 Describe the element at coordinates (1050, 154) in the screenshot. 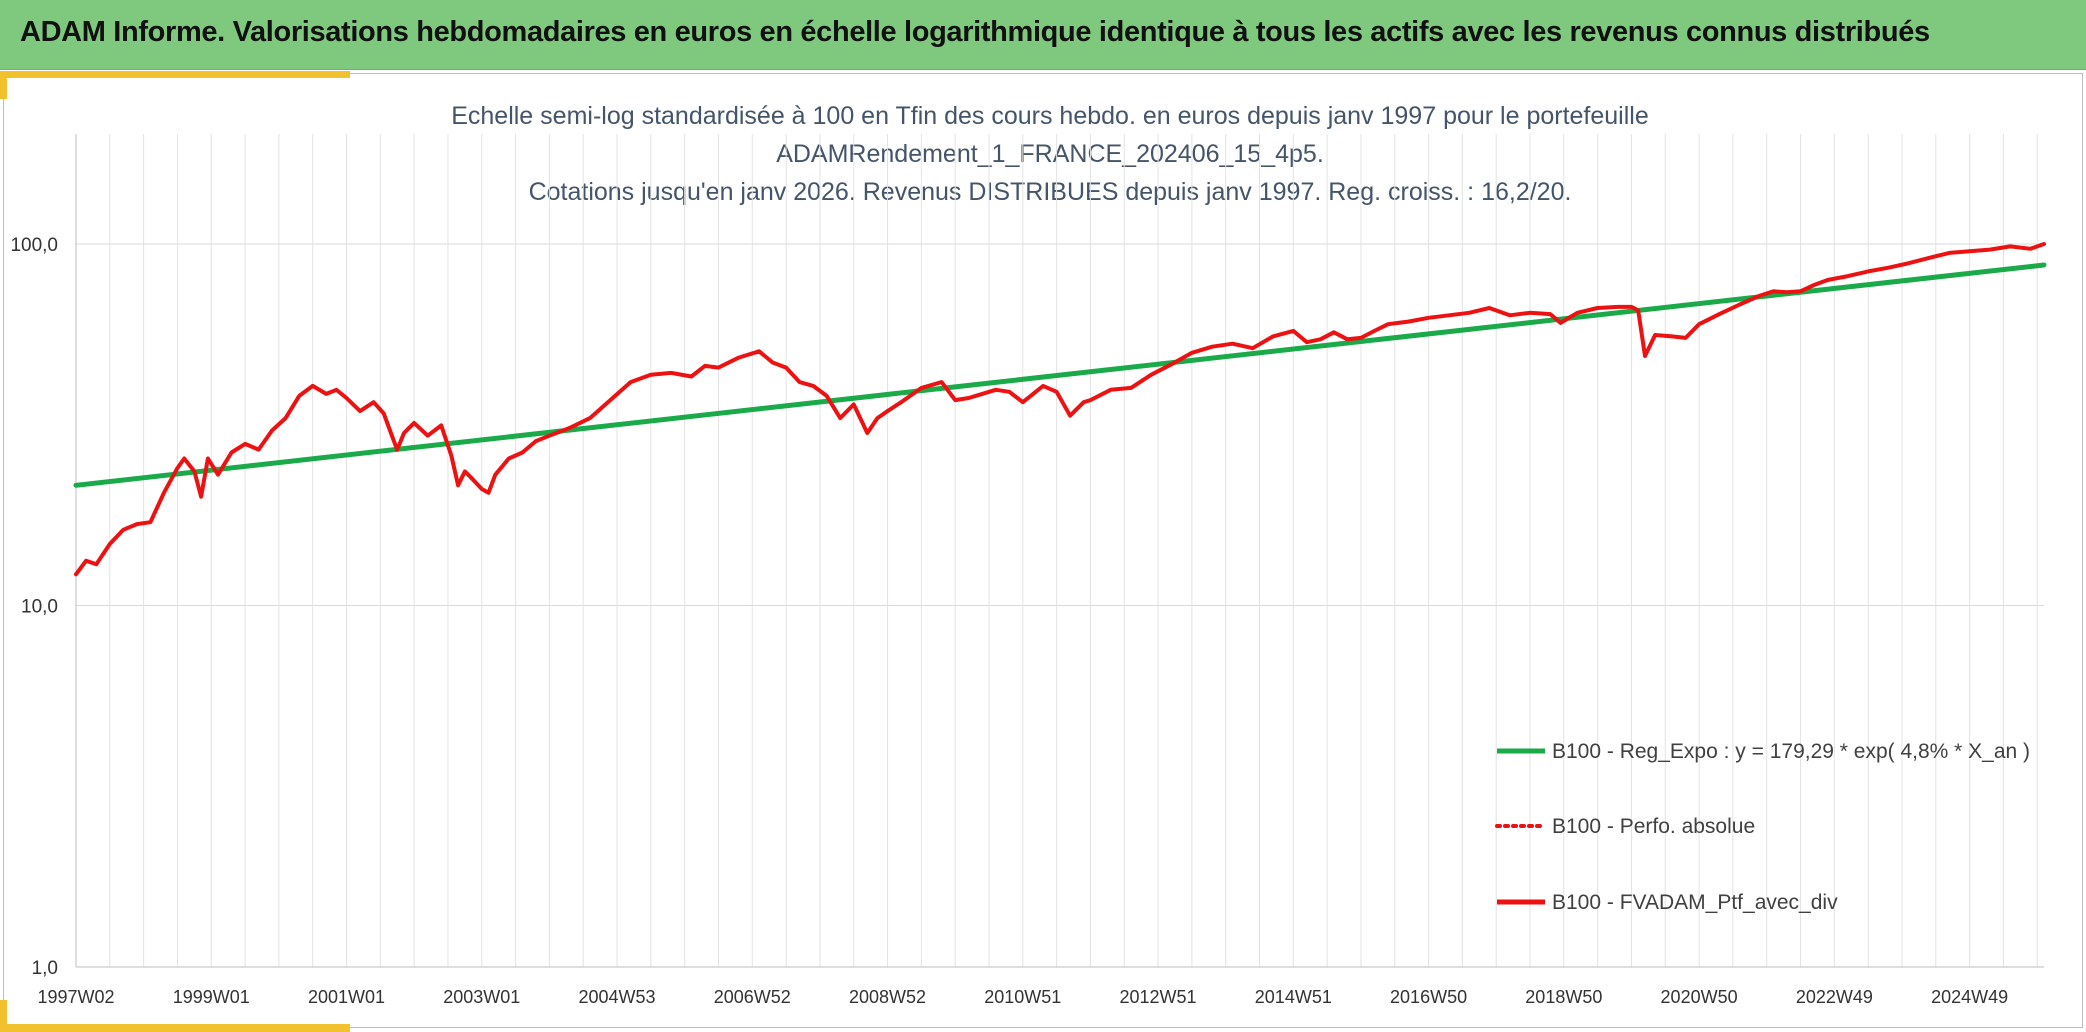

I see `chart-title-line-2: ADAMRendement_1_FRANCE_202406_15_4p5.` at that location.